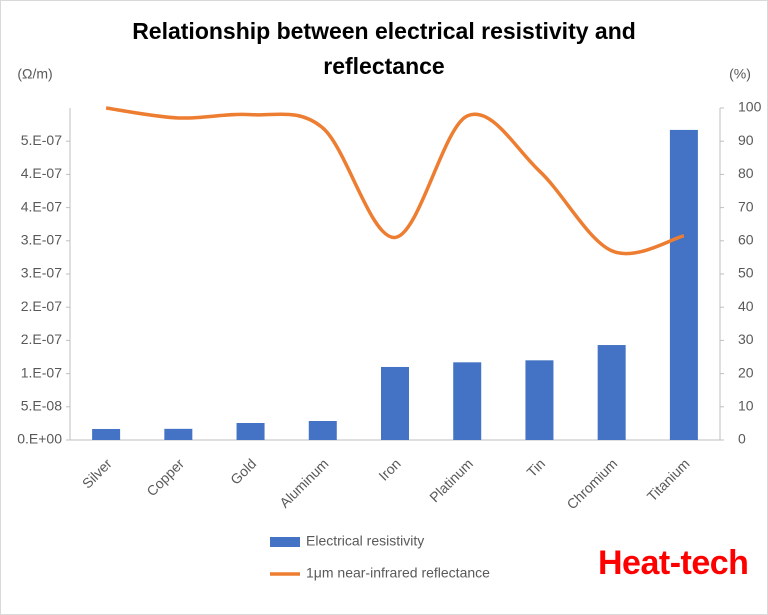 The image size is (768, 615). What do you see at coordinates (746, 240) in the screenshot?
I see `y2-tick-label: 60` at bounding box center [746, 240].